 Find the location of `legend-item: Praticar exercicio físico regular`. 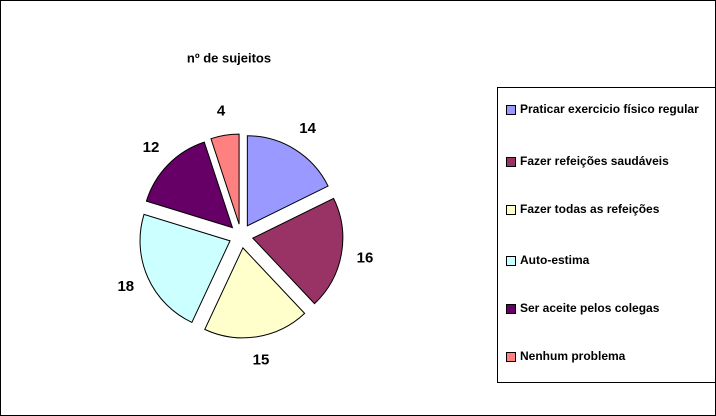

legend-item: Praticar exercicio físico regular is located at coordinates (608, 110).